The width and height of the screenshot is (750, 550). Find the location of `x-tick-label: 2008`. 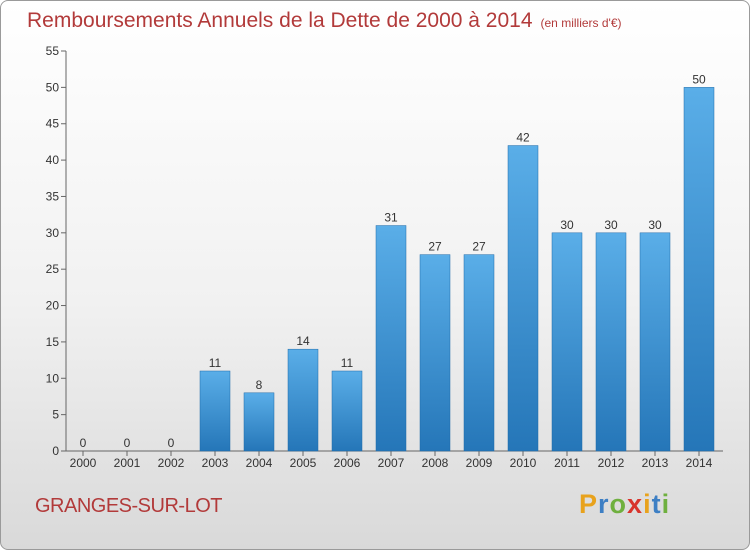

x-tick-label: 2008 is located at coordinates (435, 463).